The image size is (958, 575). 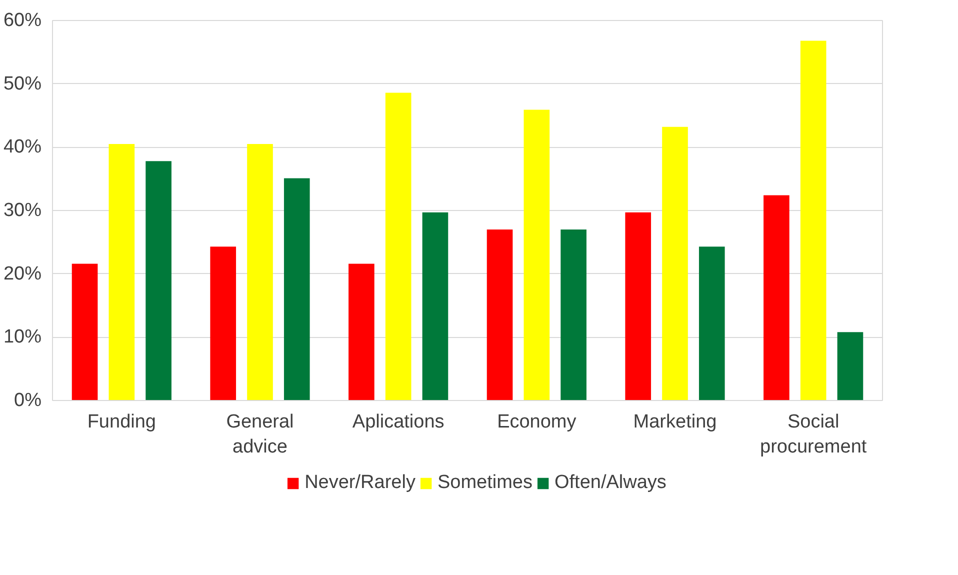 I want to click on x-tick-label: Aplications, so click(x=398, y=422).